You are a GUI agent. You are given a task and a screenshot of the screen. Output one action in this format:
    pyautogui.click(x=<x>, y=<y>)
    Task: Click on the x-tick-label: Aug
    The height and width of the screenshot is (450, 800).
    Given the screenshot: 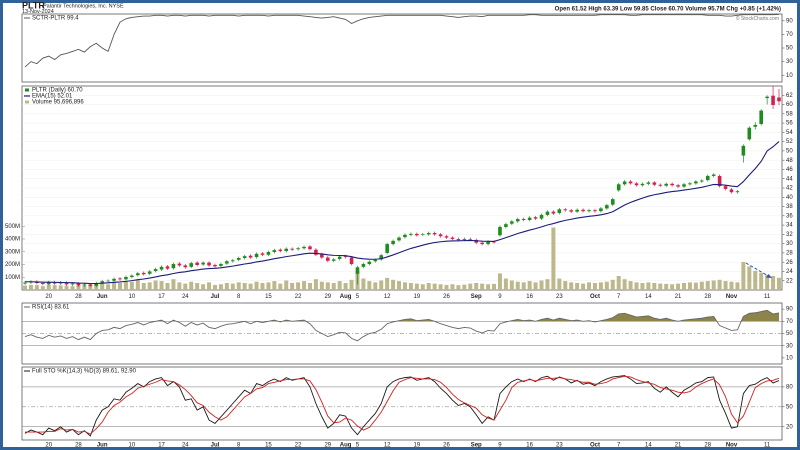 What is the action you would take?
    pyautogui.click(x=346, y=446)
    